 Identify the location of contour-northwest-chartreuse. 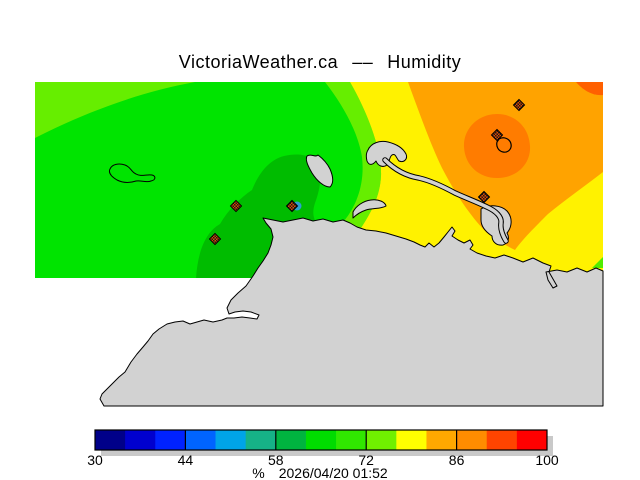
(115, 110).